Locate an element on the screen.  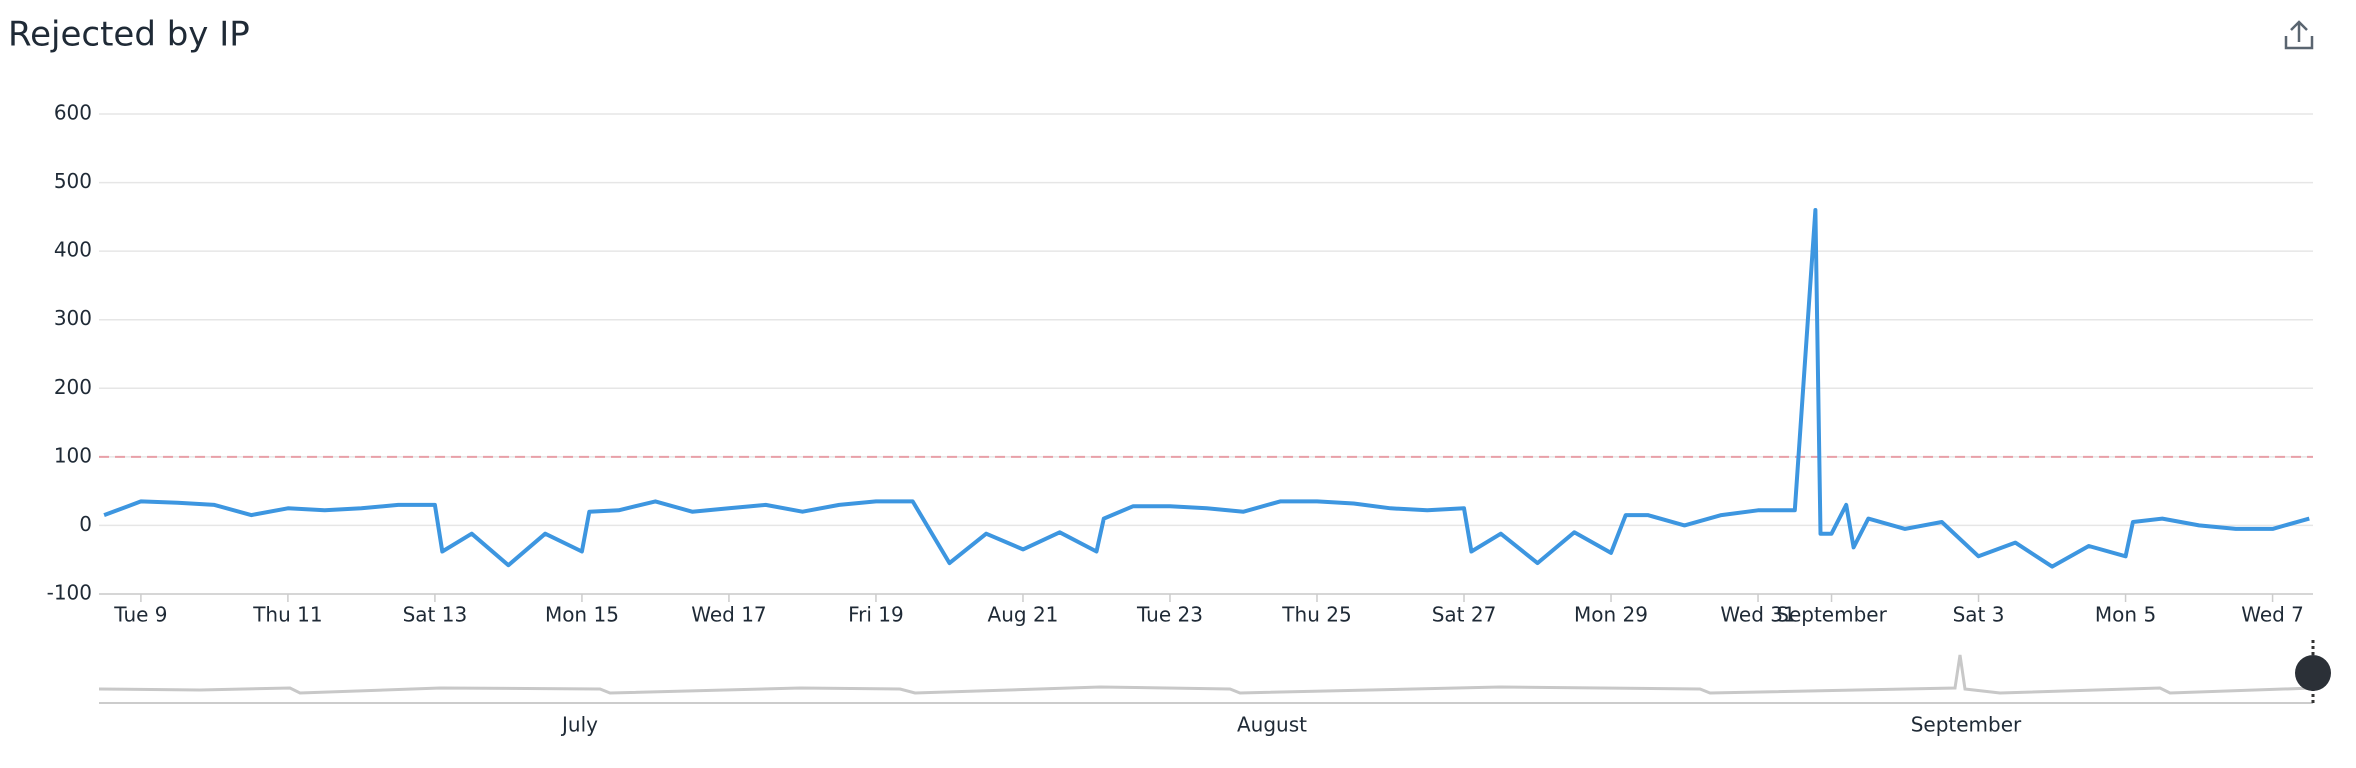
y-tick-label: 500 is located at coordinates (73, 181).